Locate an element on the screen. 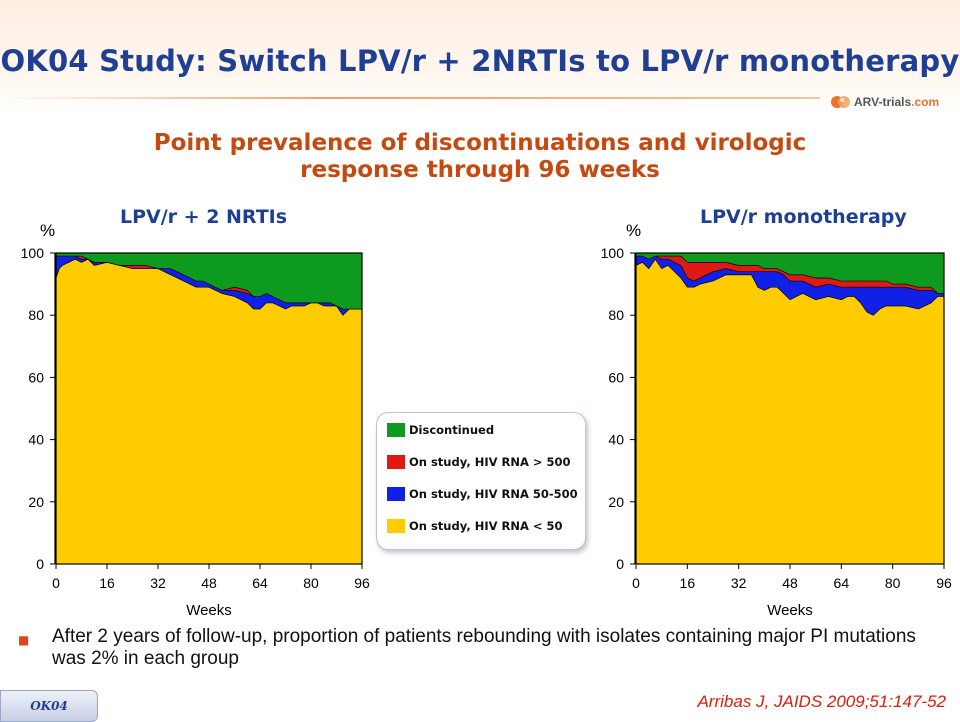 This screenshot has height=722, width=960. logo-text-main: ARV-trials is located at coordinates (883, 102).